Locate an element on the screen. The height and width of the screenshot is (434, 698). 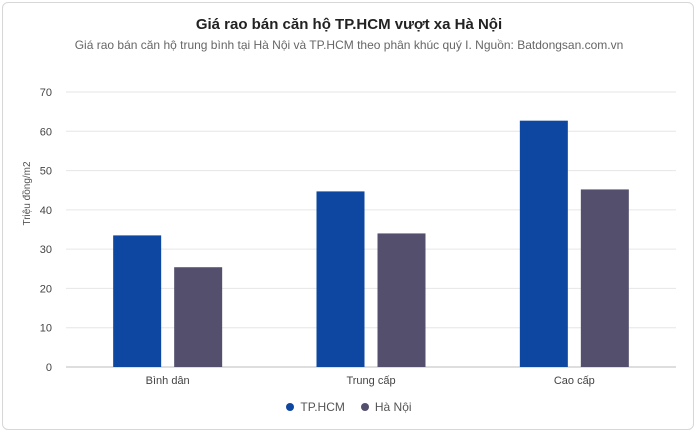
legend-label: TP.HCM is located at coordinates (322, 407).